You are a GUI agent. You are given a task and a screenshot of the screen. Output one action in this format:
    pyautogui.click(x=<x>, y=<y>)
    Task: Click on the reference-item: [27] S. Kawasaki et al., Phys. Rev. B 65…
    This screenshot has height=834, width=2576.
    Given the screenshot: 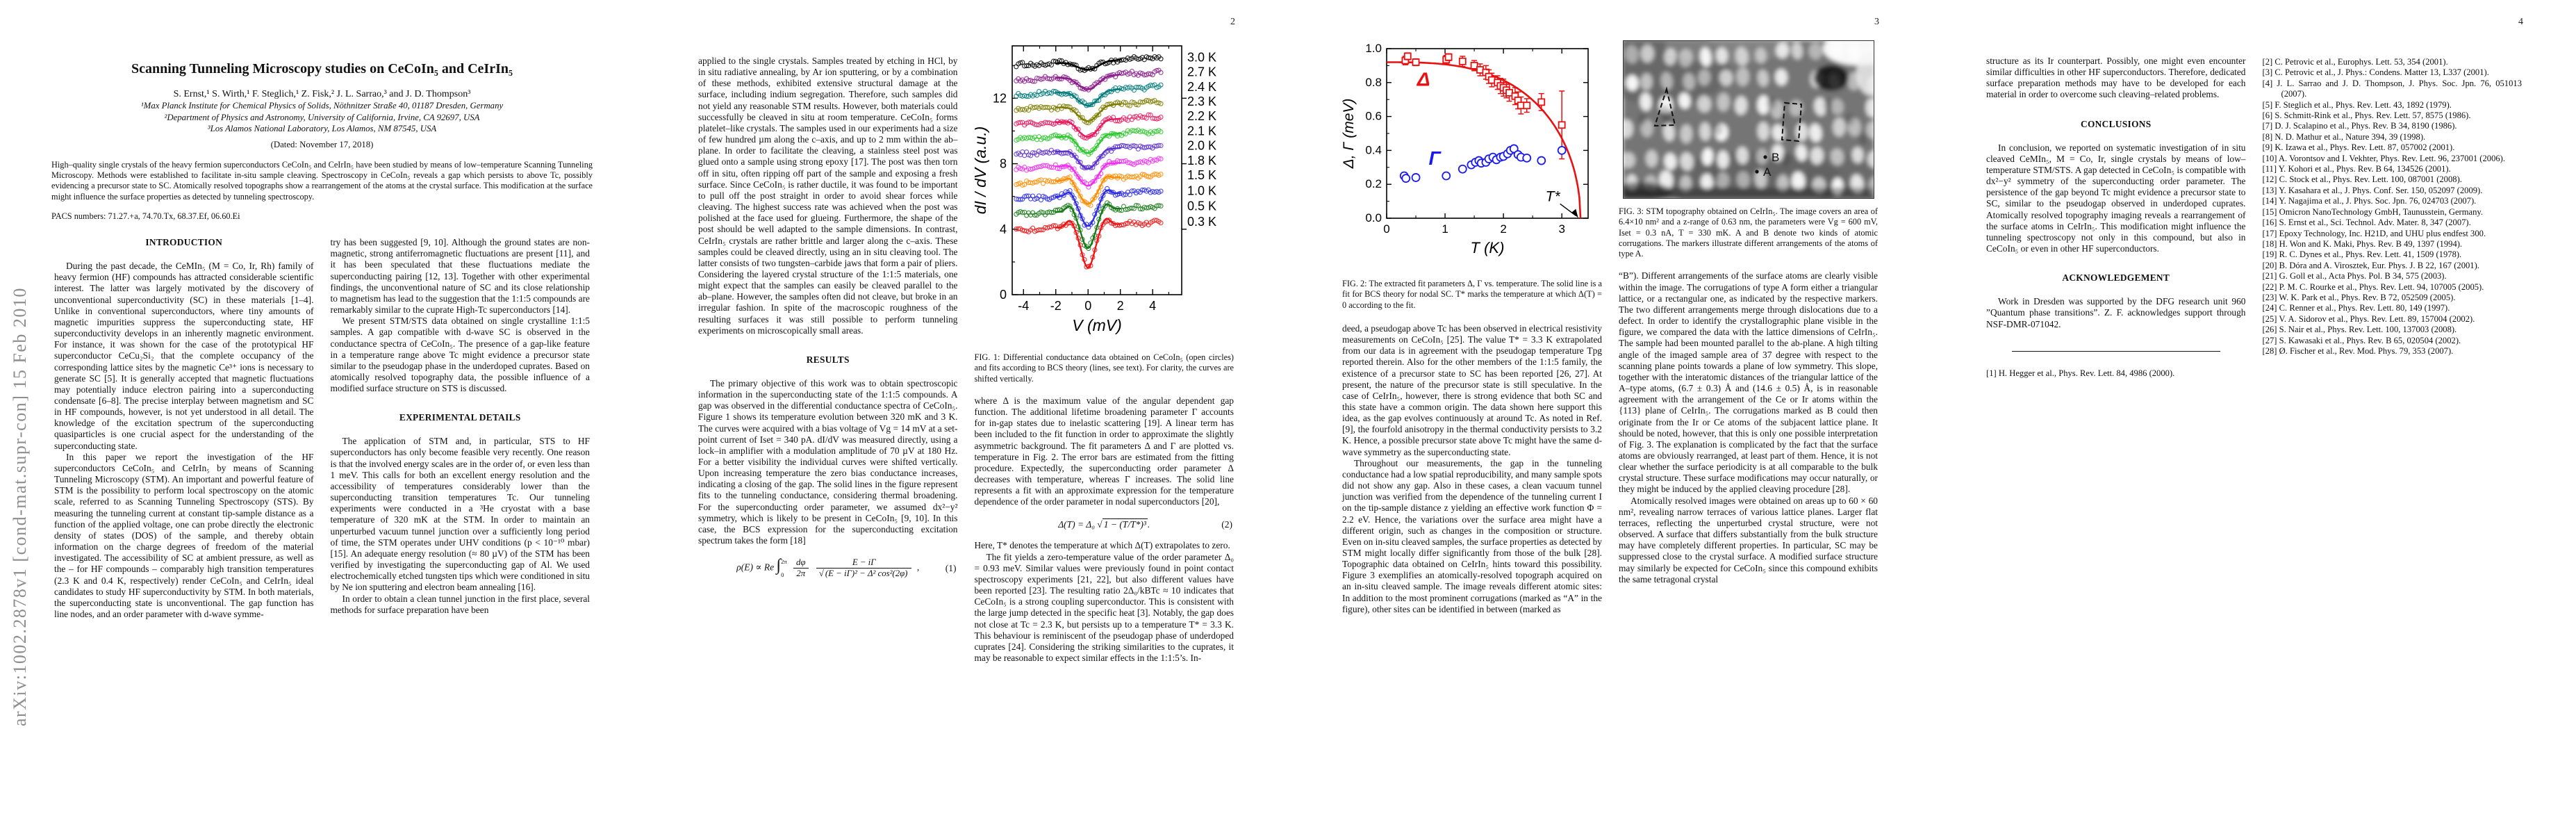 What is the action you would take?
    pyautogui.click(x=2362, y=340)
    